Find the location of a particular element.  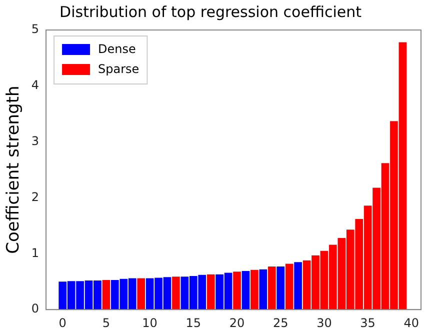

y-tick-label: 4 is located at coordinates (35, 85).